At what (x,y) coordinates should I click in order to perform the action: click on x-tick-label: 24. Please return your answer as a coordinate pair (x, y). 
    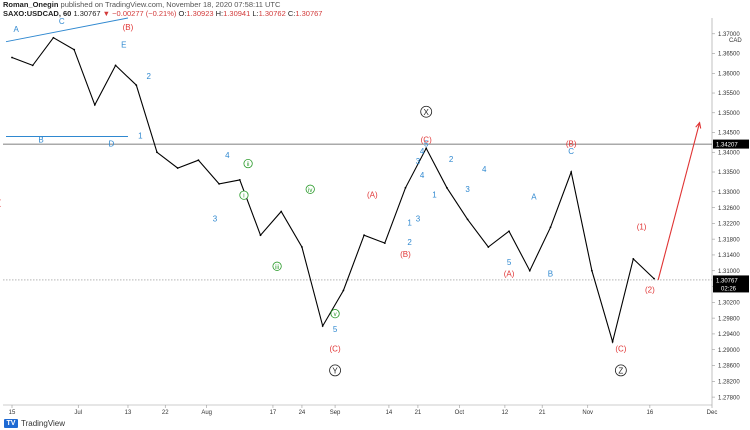
    Looking at the image, I should click on (302, 413).